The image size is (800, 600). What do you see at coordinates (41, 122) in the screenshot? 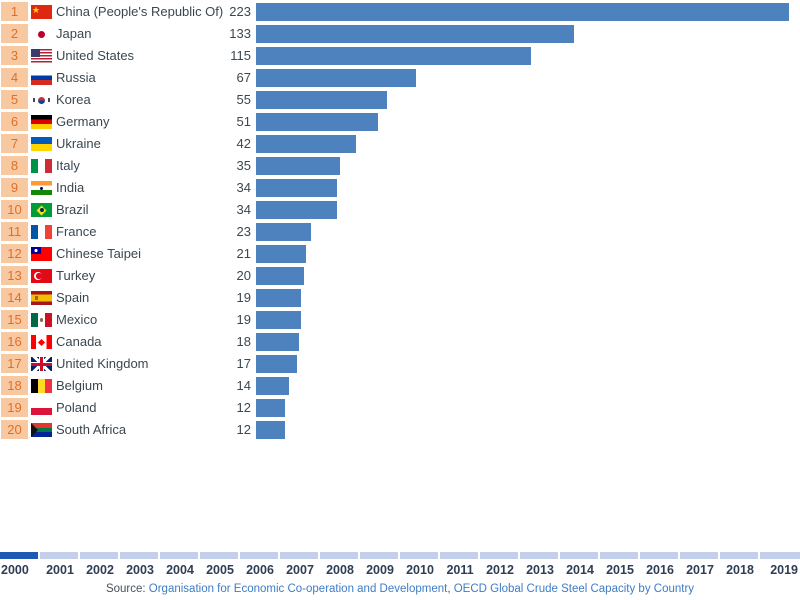
I see `germany-flag-icon` at bounding box center [41, 122].